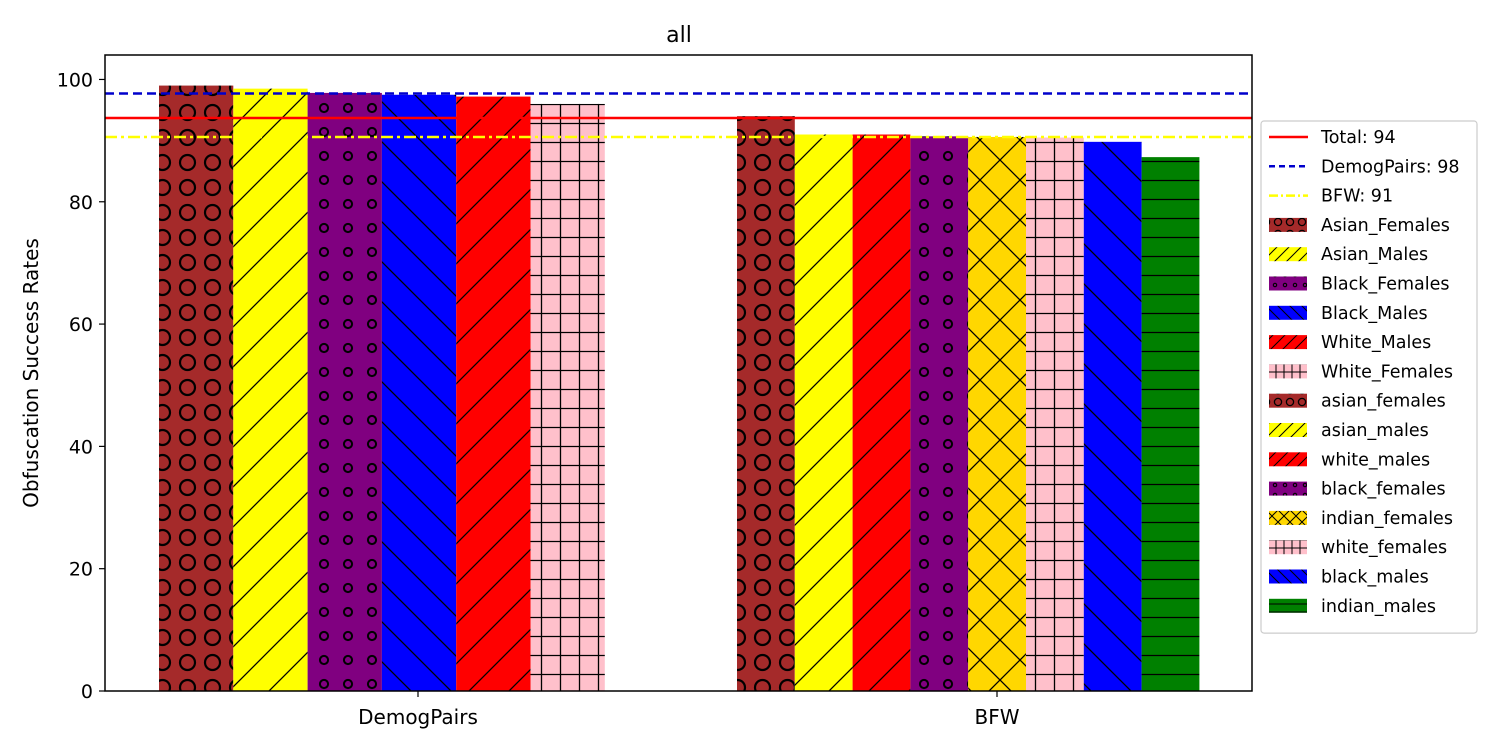 This screenshot has width=1500, height=750. What do you see at coordinates (87, 692) in the screenshot?
I see `y-tick-label: 0` at bounding box center [87, 692].